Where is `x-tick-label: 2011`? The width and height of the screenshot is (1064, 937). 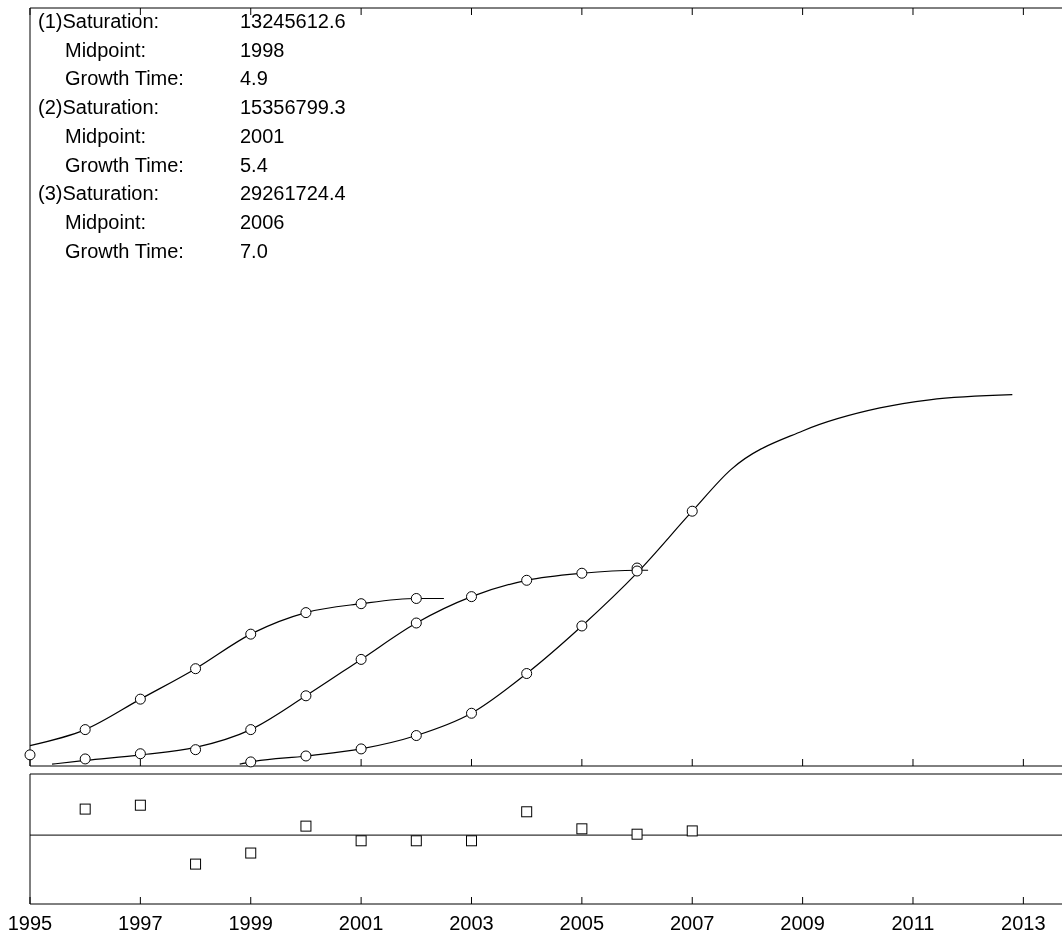 x-tick-label: 2011 is located at coordinates (913, 923).